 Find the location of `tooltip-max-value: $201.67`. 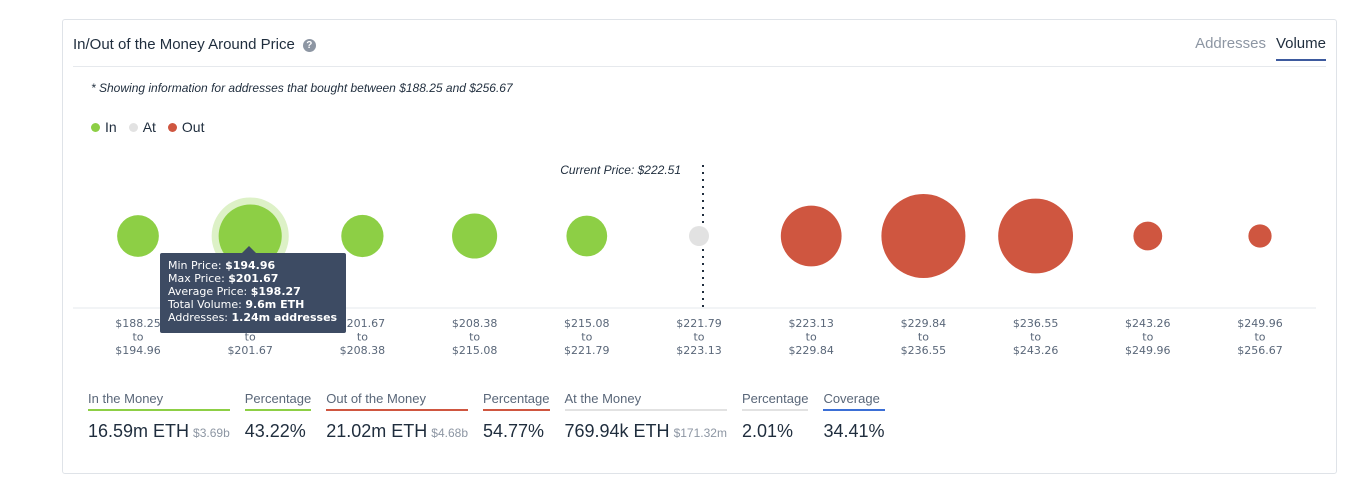

tooltip-max-value: $201.67 is located at coordinates (253, 278).